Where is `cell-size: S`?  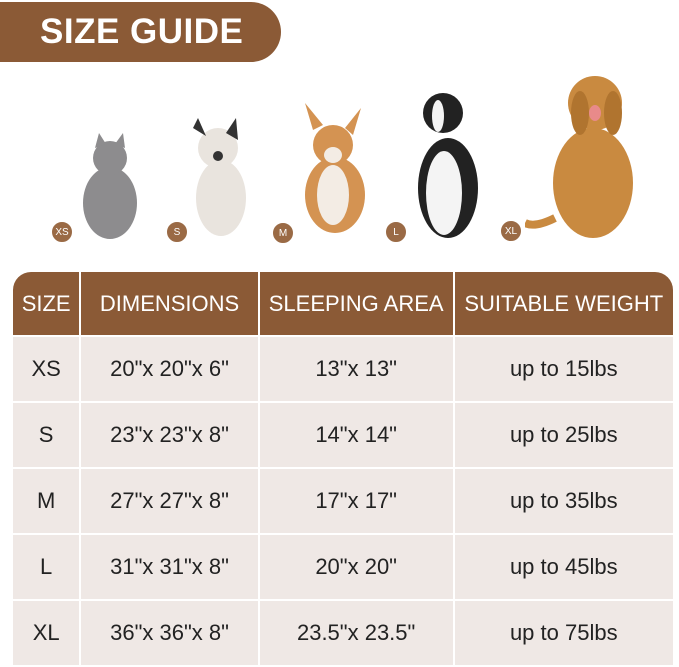
cell-size: S is located at coordinates (46, 435).